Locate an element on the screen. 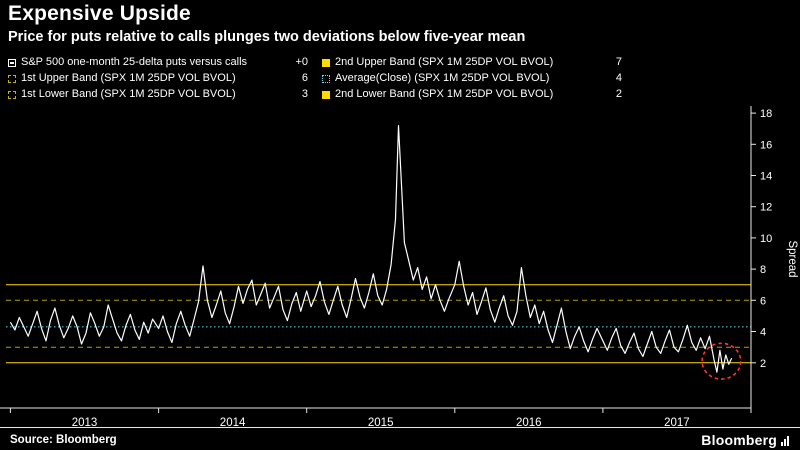  y-tick-label: 2 is located at coordinates (763, 364).